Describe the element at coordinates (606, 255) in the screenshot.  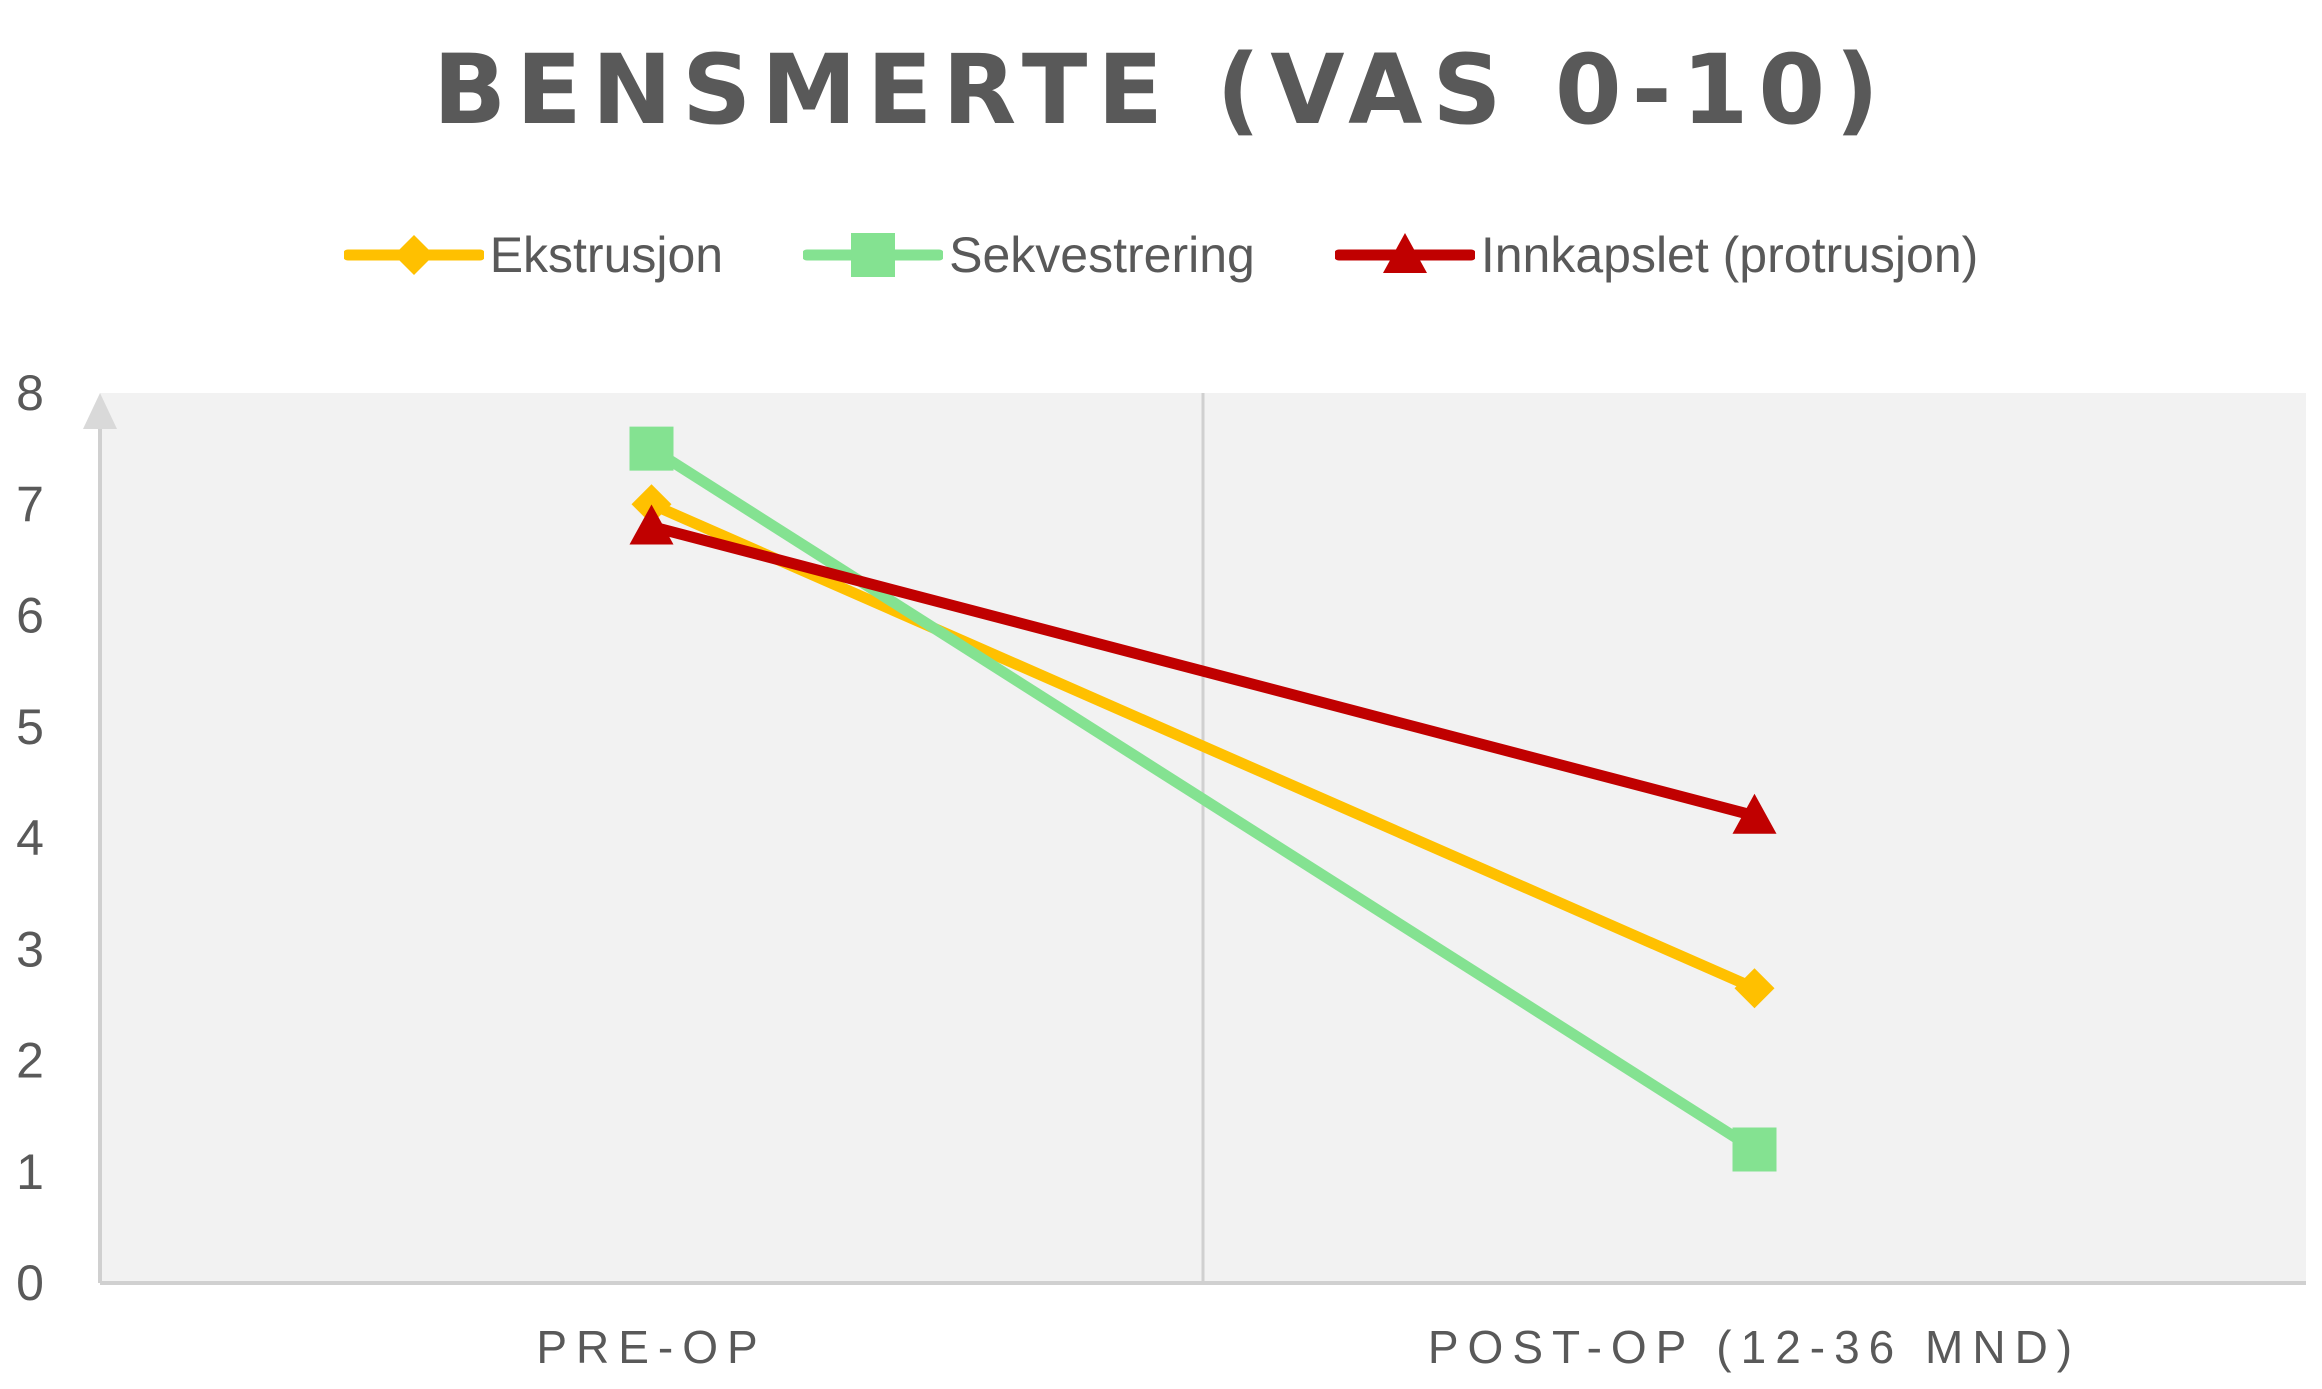
I see `legend-label: Ekstrusjon` at that location.